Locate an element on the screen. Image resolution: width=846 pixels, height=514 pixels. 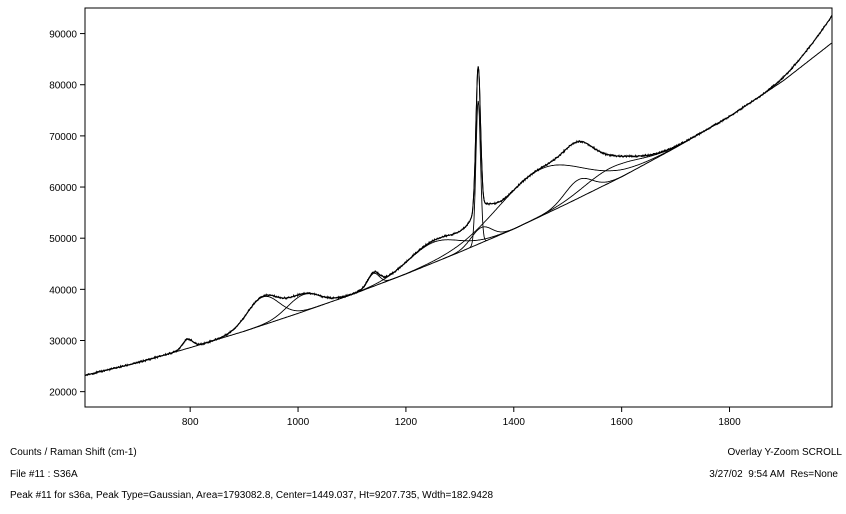
y-tick-label: 20000 is located at coordinates (63, 393).